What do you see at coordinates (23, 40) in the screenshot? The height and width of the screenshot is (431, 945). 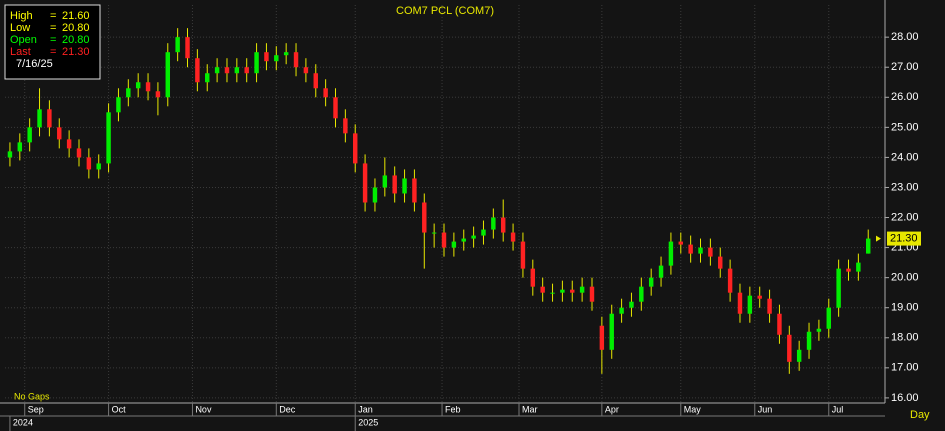 I see `info-name: Open` at bounding box center [23, 40].